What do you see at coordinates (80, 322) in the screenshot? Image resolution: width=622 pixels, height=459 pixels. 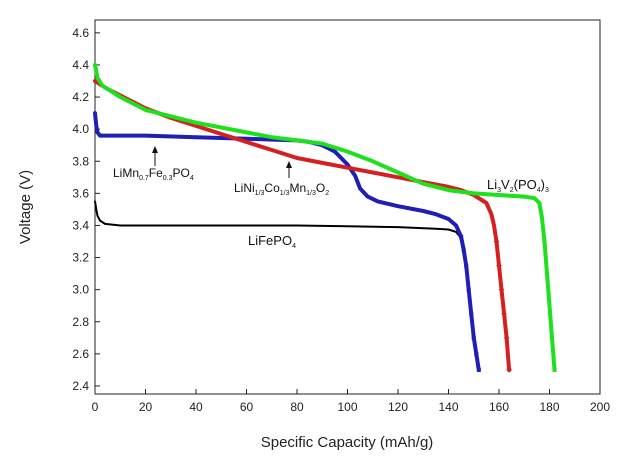 I see `y-tick-label: 2.8` at bounding box center [80, 322].